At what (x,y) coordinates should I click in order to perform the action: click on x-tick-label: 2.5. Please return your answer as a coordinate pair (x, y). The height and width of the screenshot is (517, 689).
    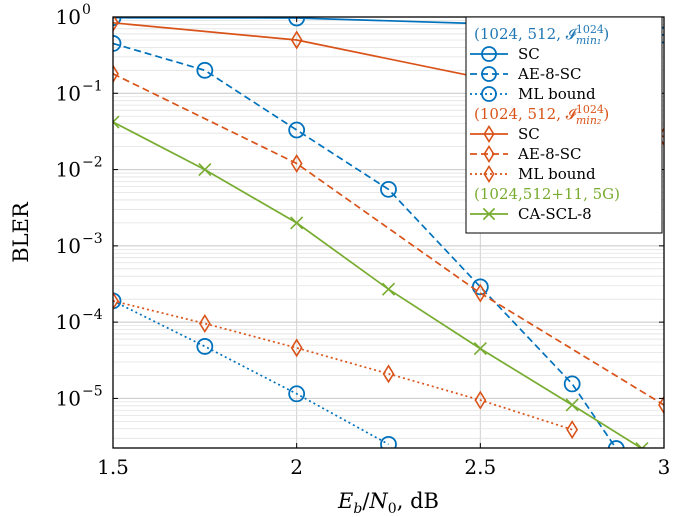
    Looking at the image, I should click on (480, 467).